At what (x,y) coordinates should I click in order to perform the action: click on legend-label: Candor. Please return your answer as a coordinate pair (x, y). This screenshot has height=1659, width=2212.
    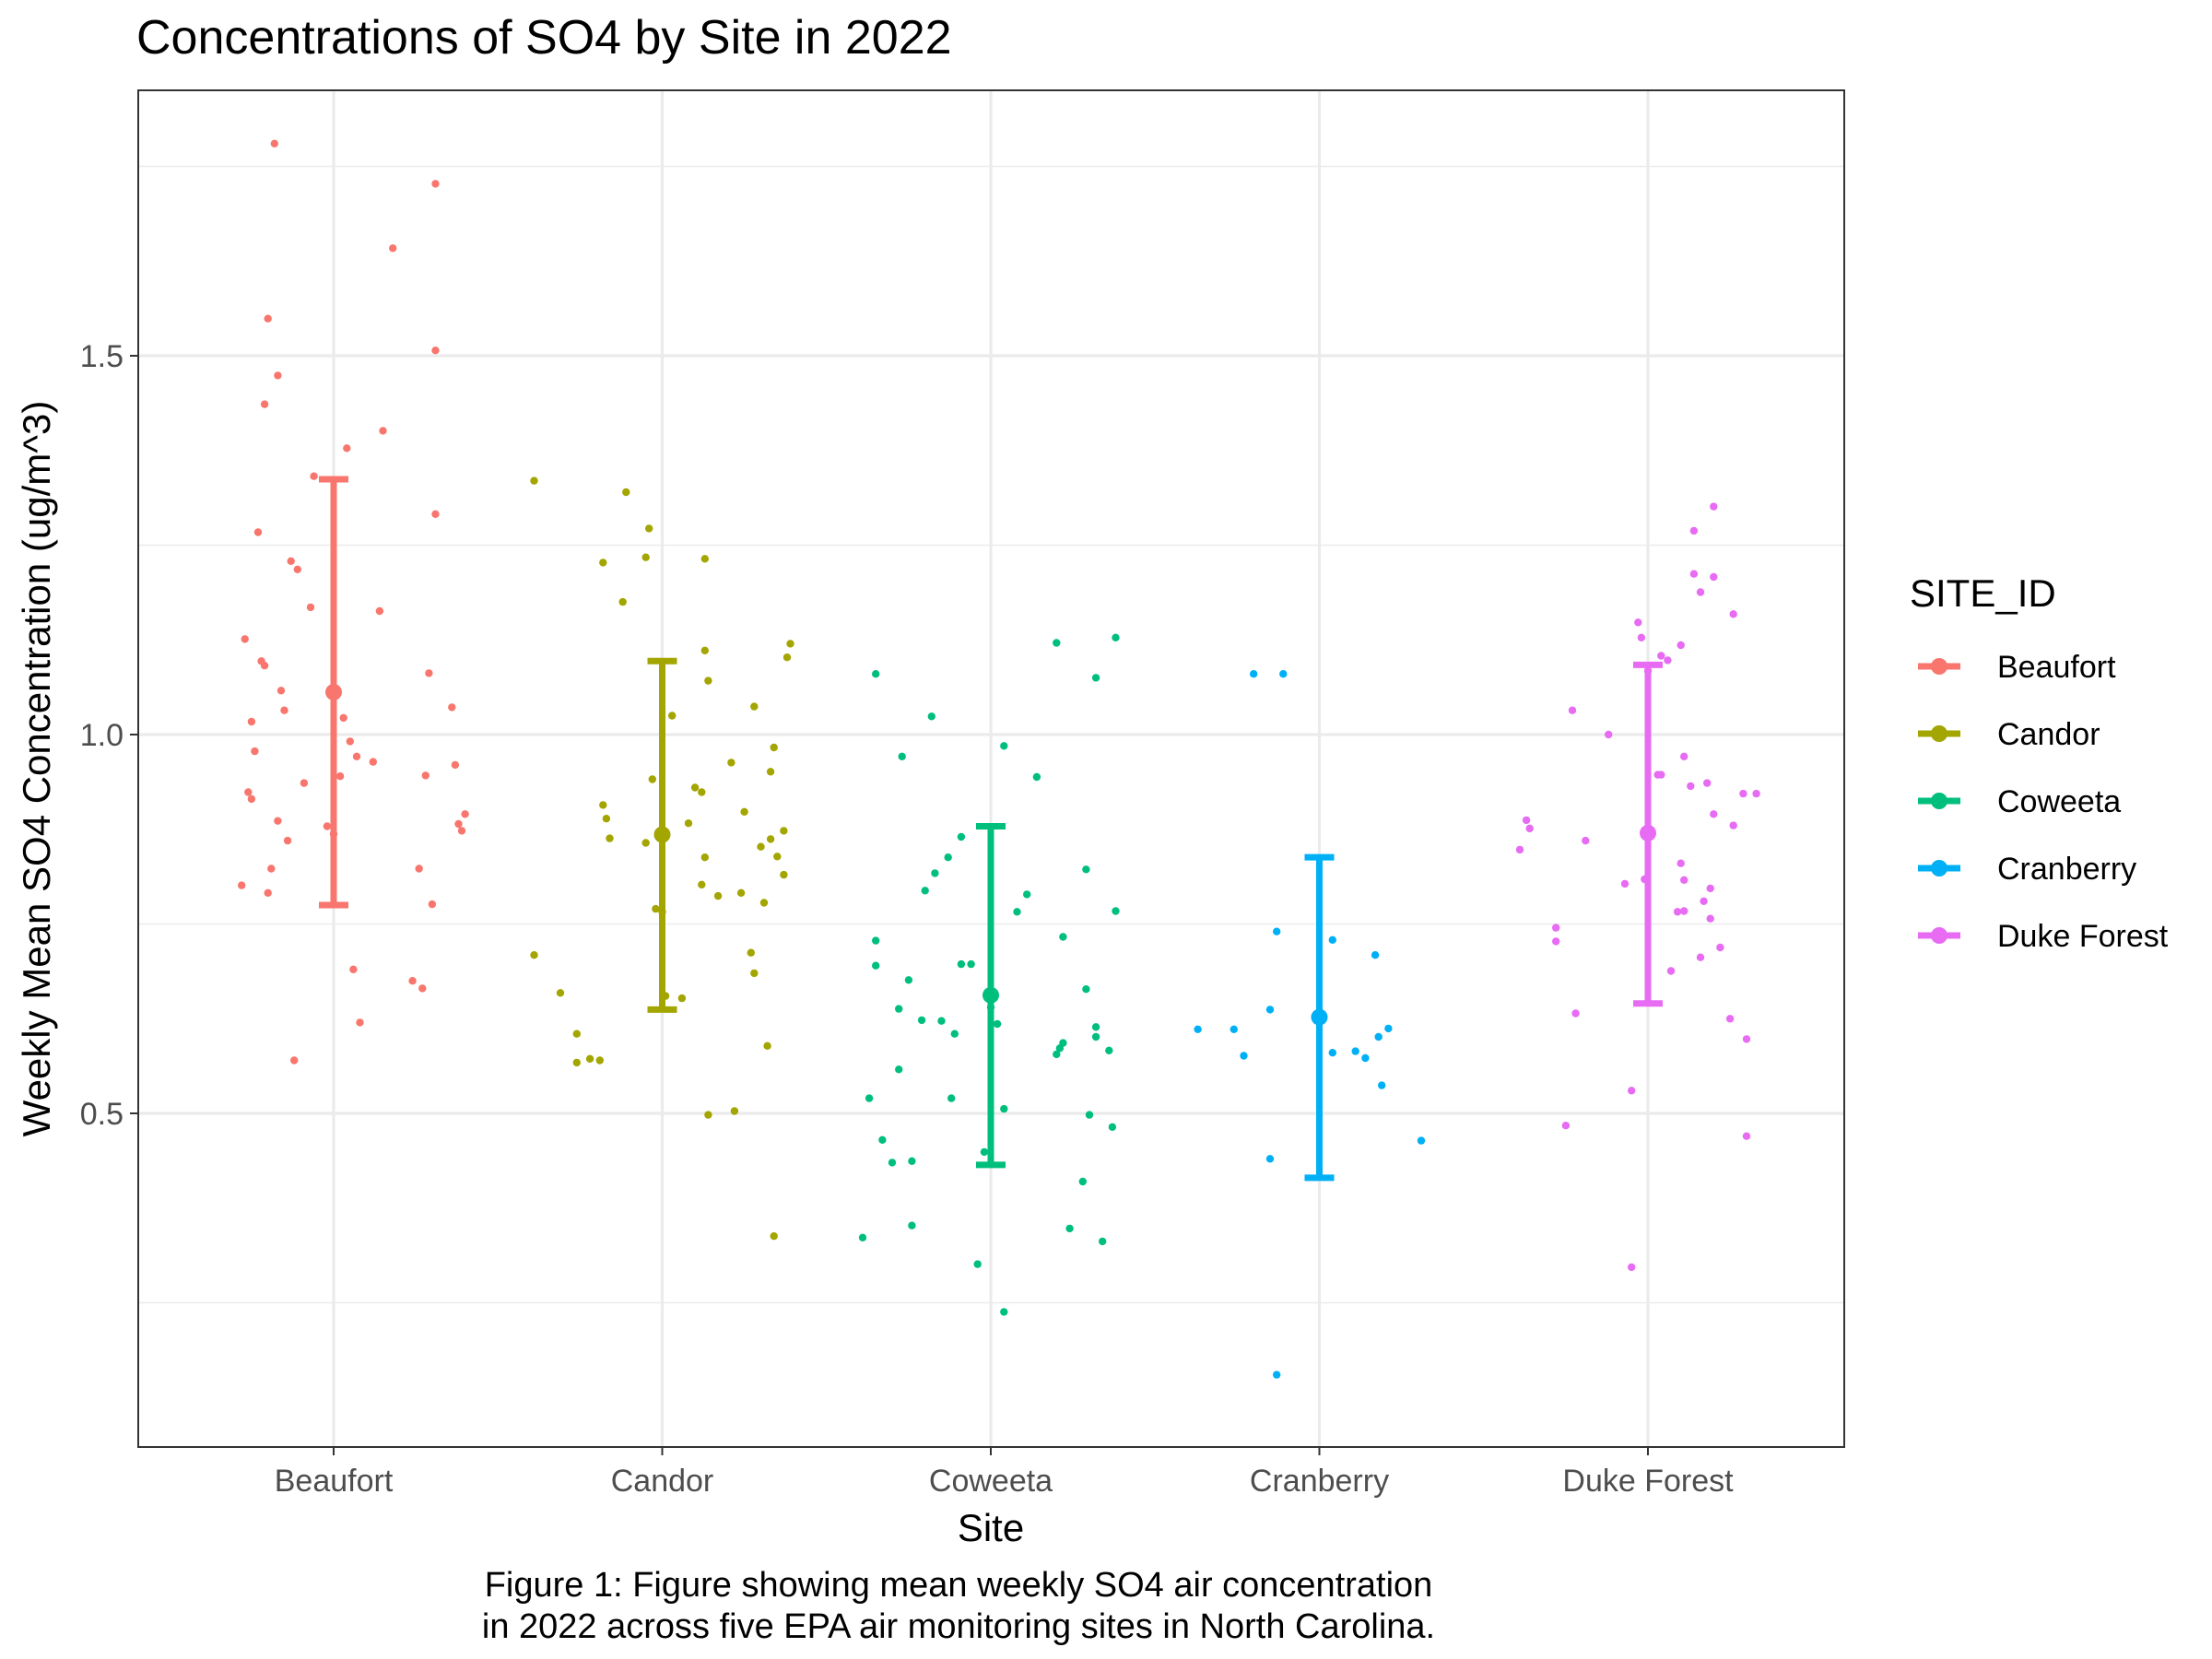
    Looking at the image, I should click on (2048, 734).